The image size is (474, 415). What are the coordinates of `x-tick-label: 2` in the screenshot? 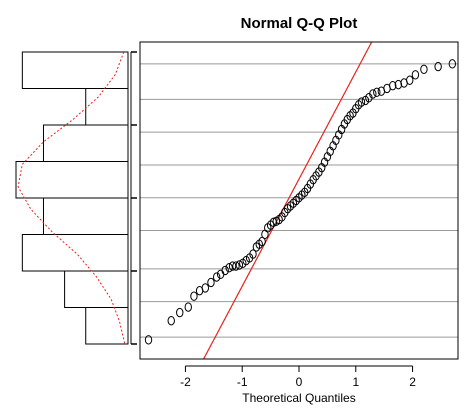 It's located at (412, 382).